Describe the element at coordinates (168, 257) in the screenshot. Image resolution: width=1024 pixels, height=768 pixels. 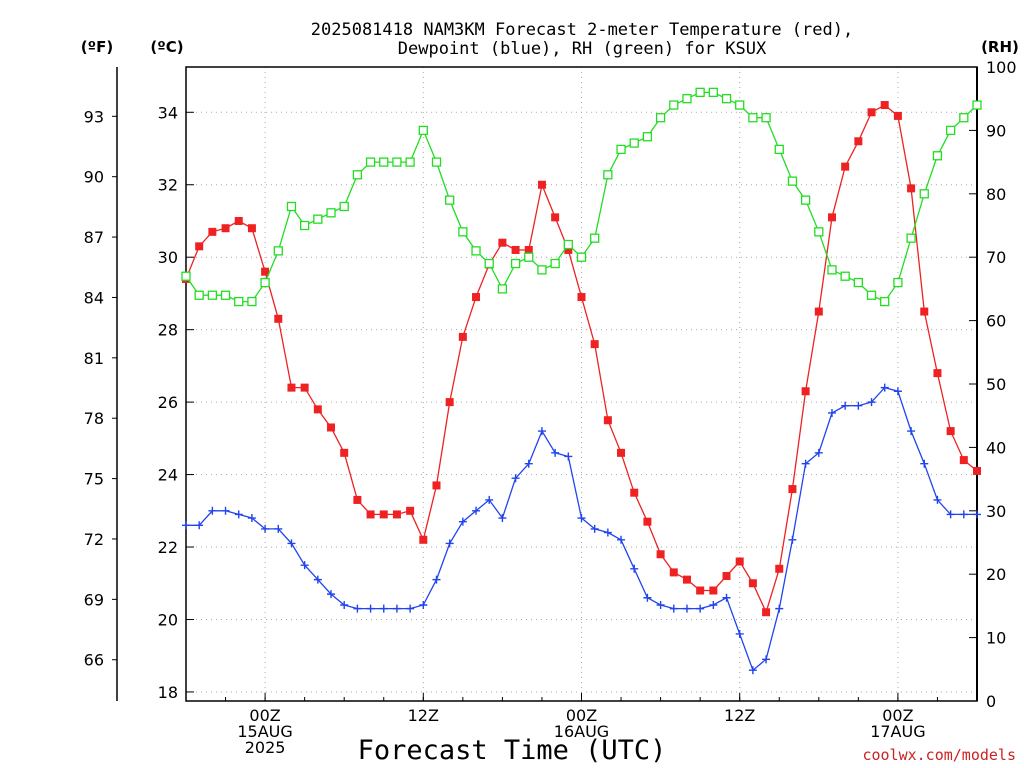
I see `celsius-tick-label: 30` at that location.